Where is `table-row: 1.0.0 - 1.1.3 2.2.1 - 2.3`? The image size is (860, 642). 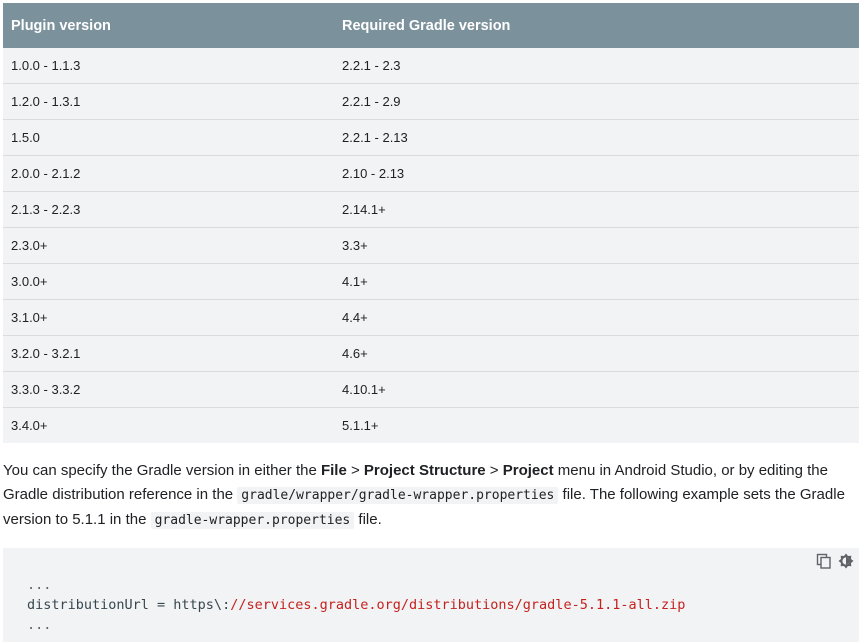 table-row: 1.0.0 - 1.1.3 2.2.1 - 2.3 is located at coordinates (431, 66).